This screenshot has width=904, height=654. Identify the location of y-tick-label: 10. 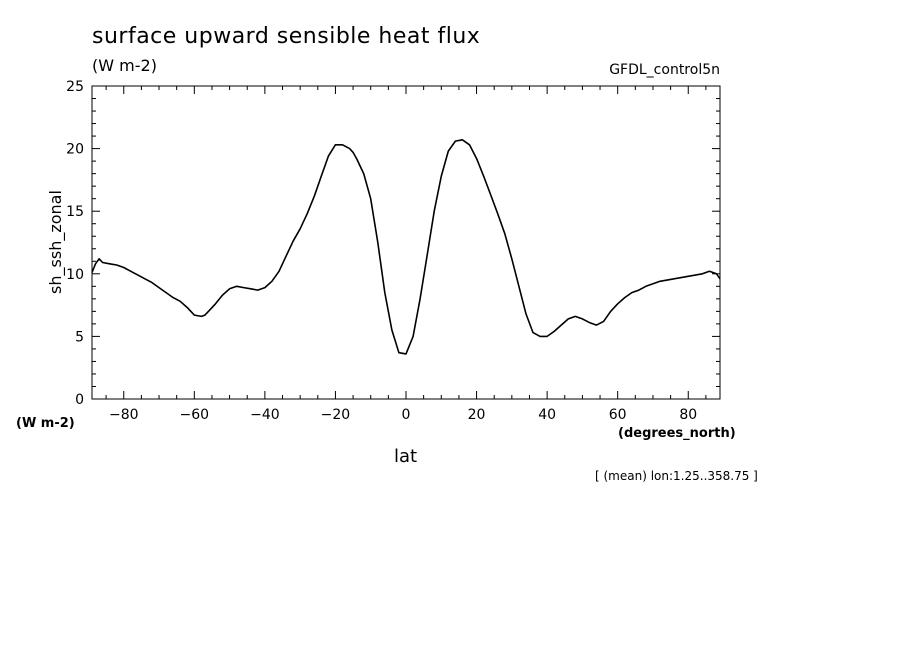
(75, 275).